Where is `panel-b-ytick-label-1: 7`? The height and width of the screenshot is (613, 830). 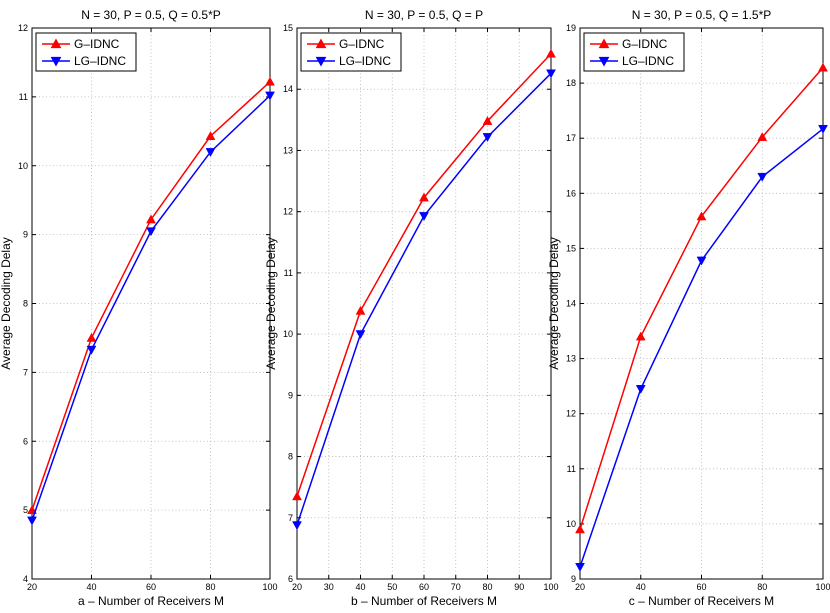
panel-b-ytick-label-1: 7 is located at coordinates (290, 518).